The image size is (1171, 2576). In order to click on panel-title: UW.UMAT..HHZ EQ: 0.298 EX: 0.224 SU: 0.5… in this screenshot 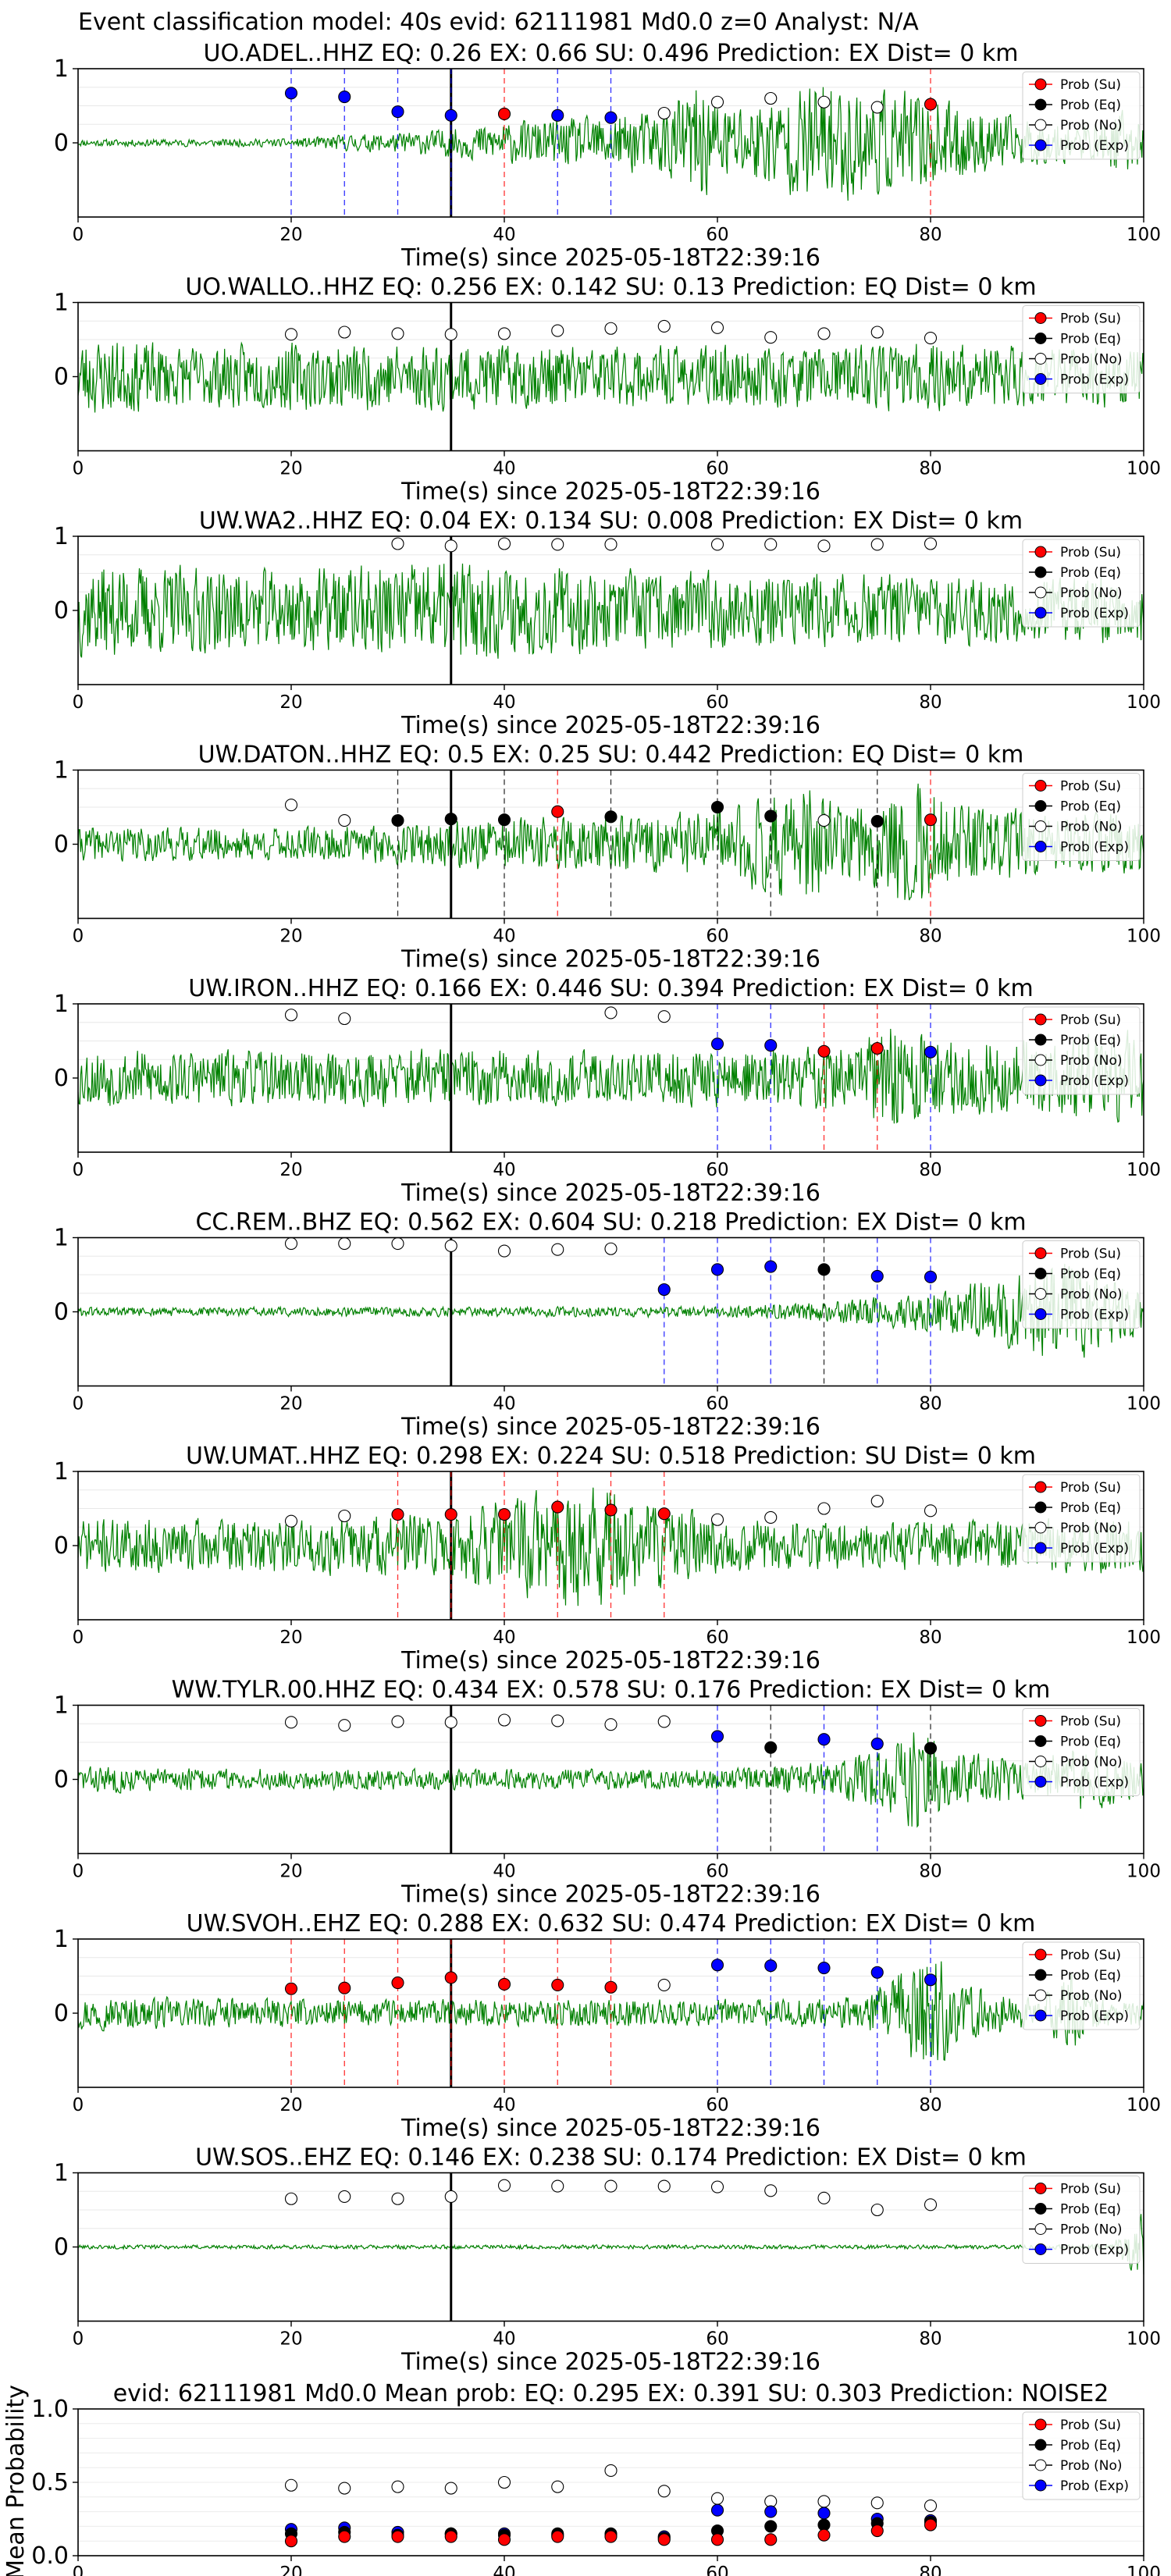, I will do `click(611, 1456)`.